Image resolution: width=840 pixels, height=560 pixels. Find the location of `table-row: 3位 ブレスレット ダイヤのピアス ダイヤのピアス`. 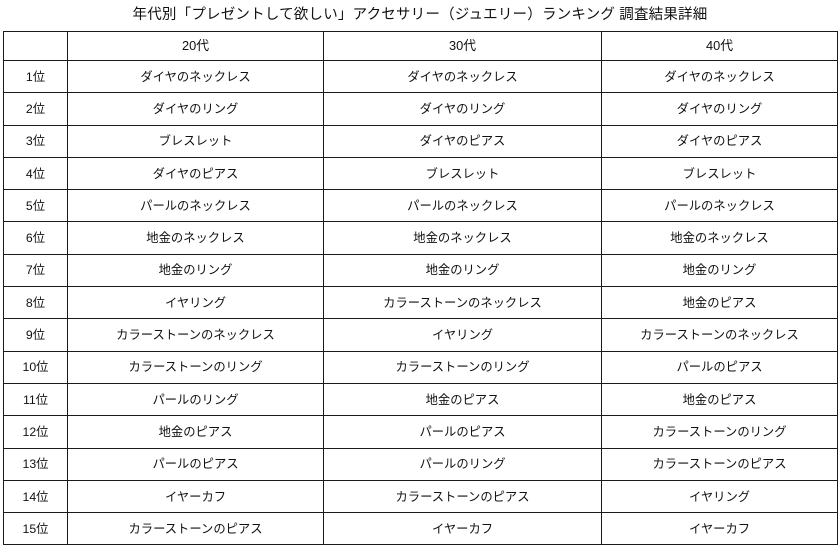

table-row: 3位 ブレスレット ダイヤのピアス ダイヤのピアス is located at coordinates (420, 141).